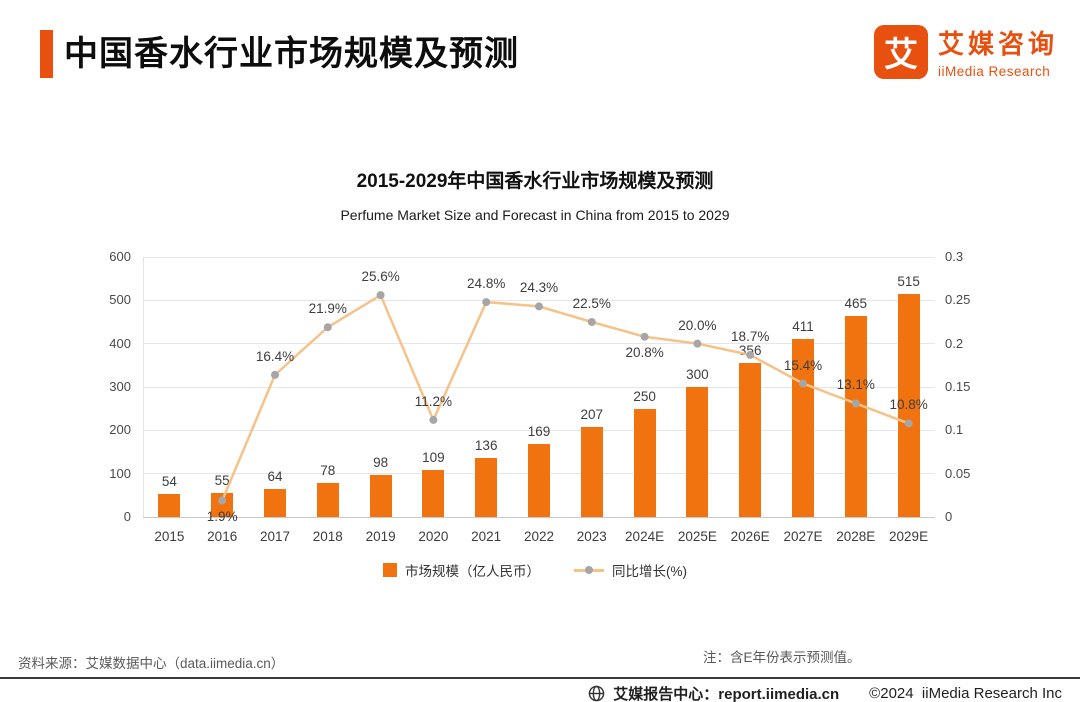 Image resolution: width=1080 pixels, height=702 pixels. Describe the element at coordinates (954, 256) in the screenshot. I see `y-right-tick-label: 0.3` at that location.